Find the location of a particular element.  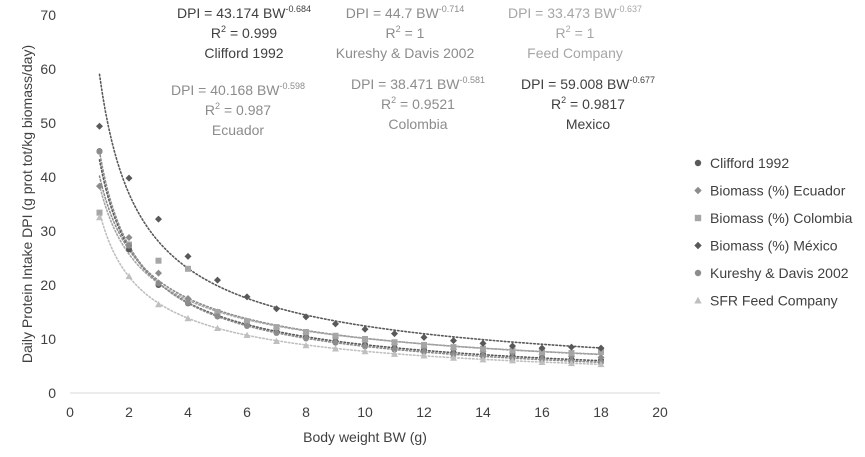

equation-text: DPI = 43.174 BW is located at coordinates (231, 13).